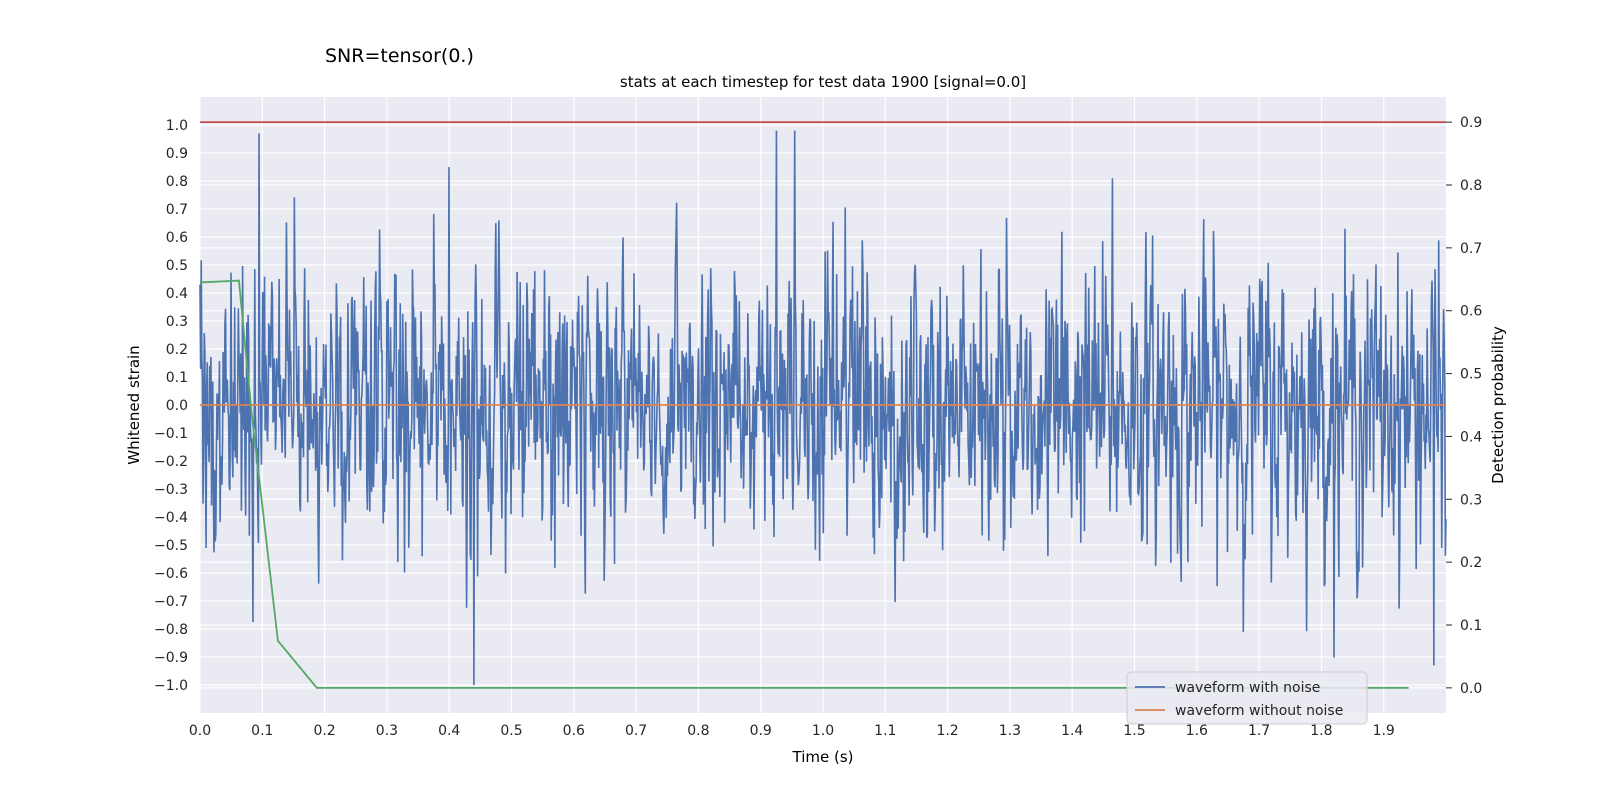  I want to click on y-tick-label: −0.7, so click(171, 602).